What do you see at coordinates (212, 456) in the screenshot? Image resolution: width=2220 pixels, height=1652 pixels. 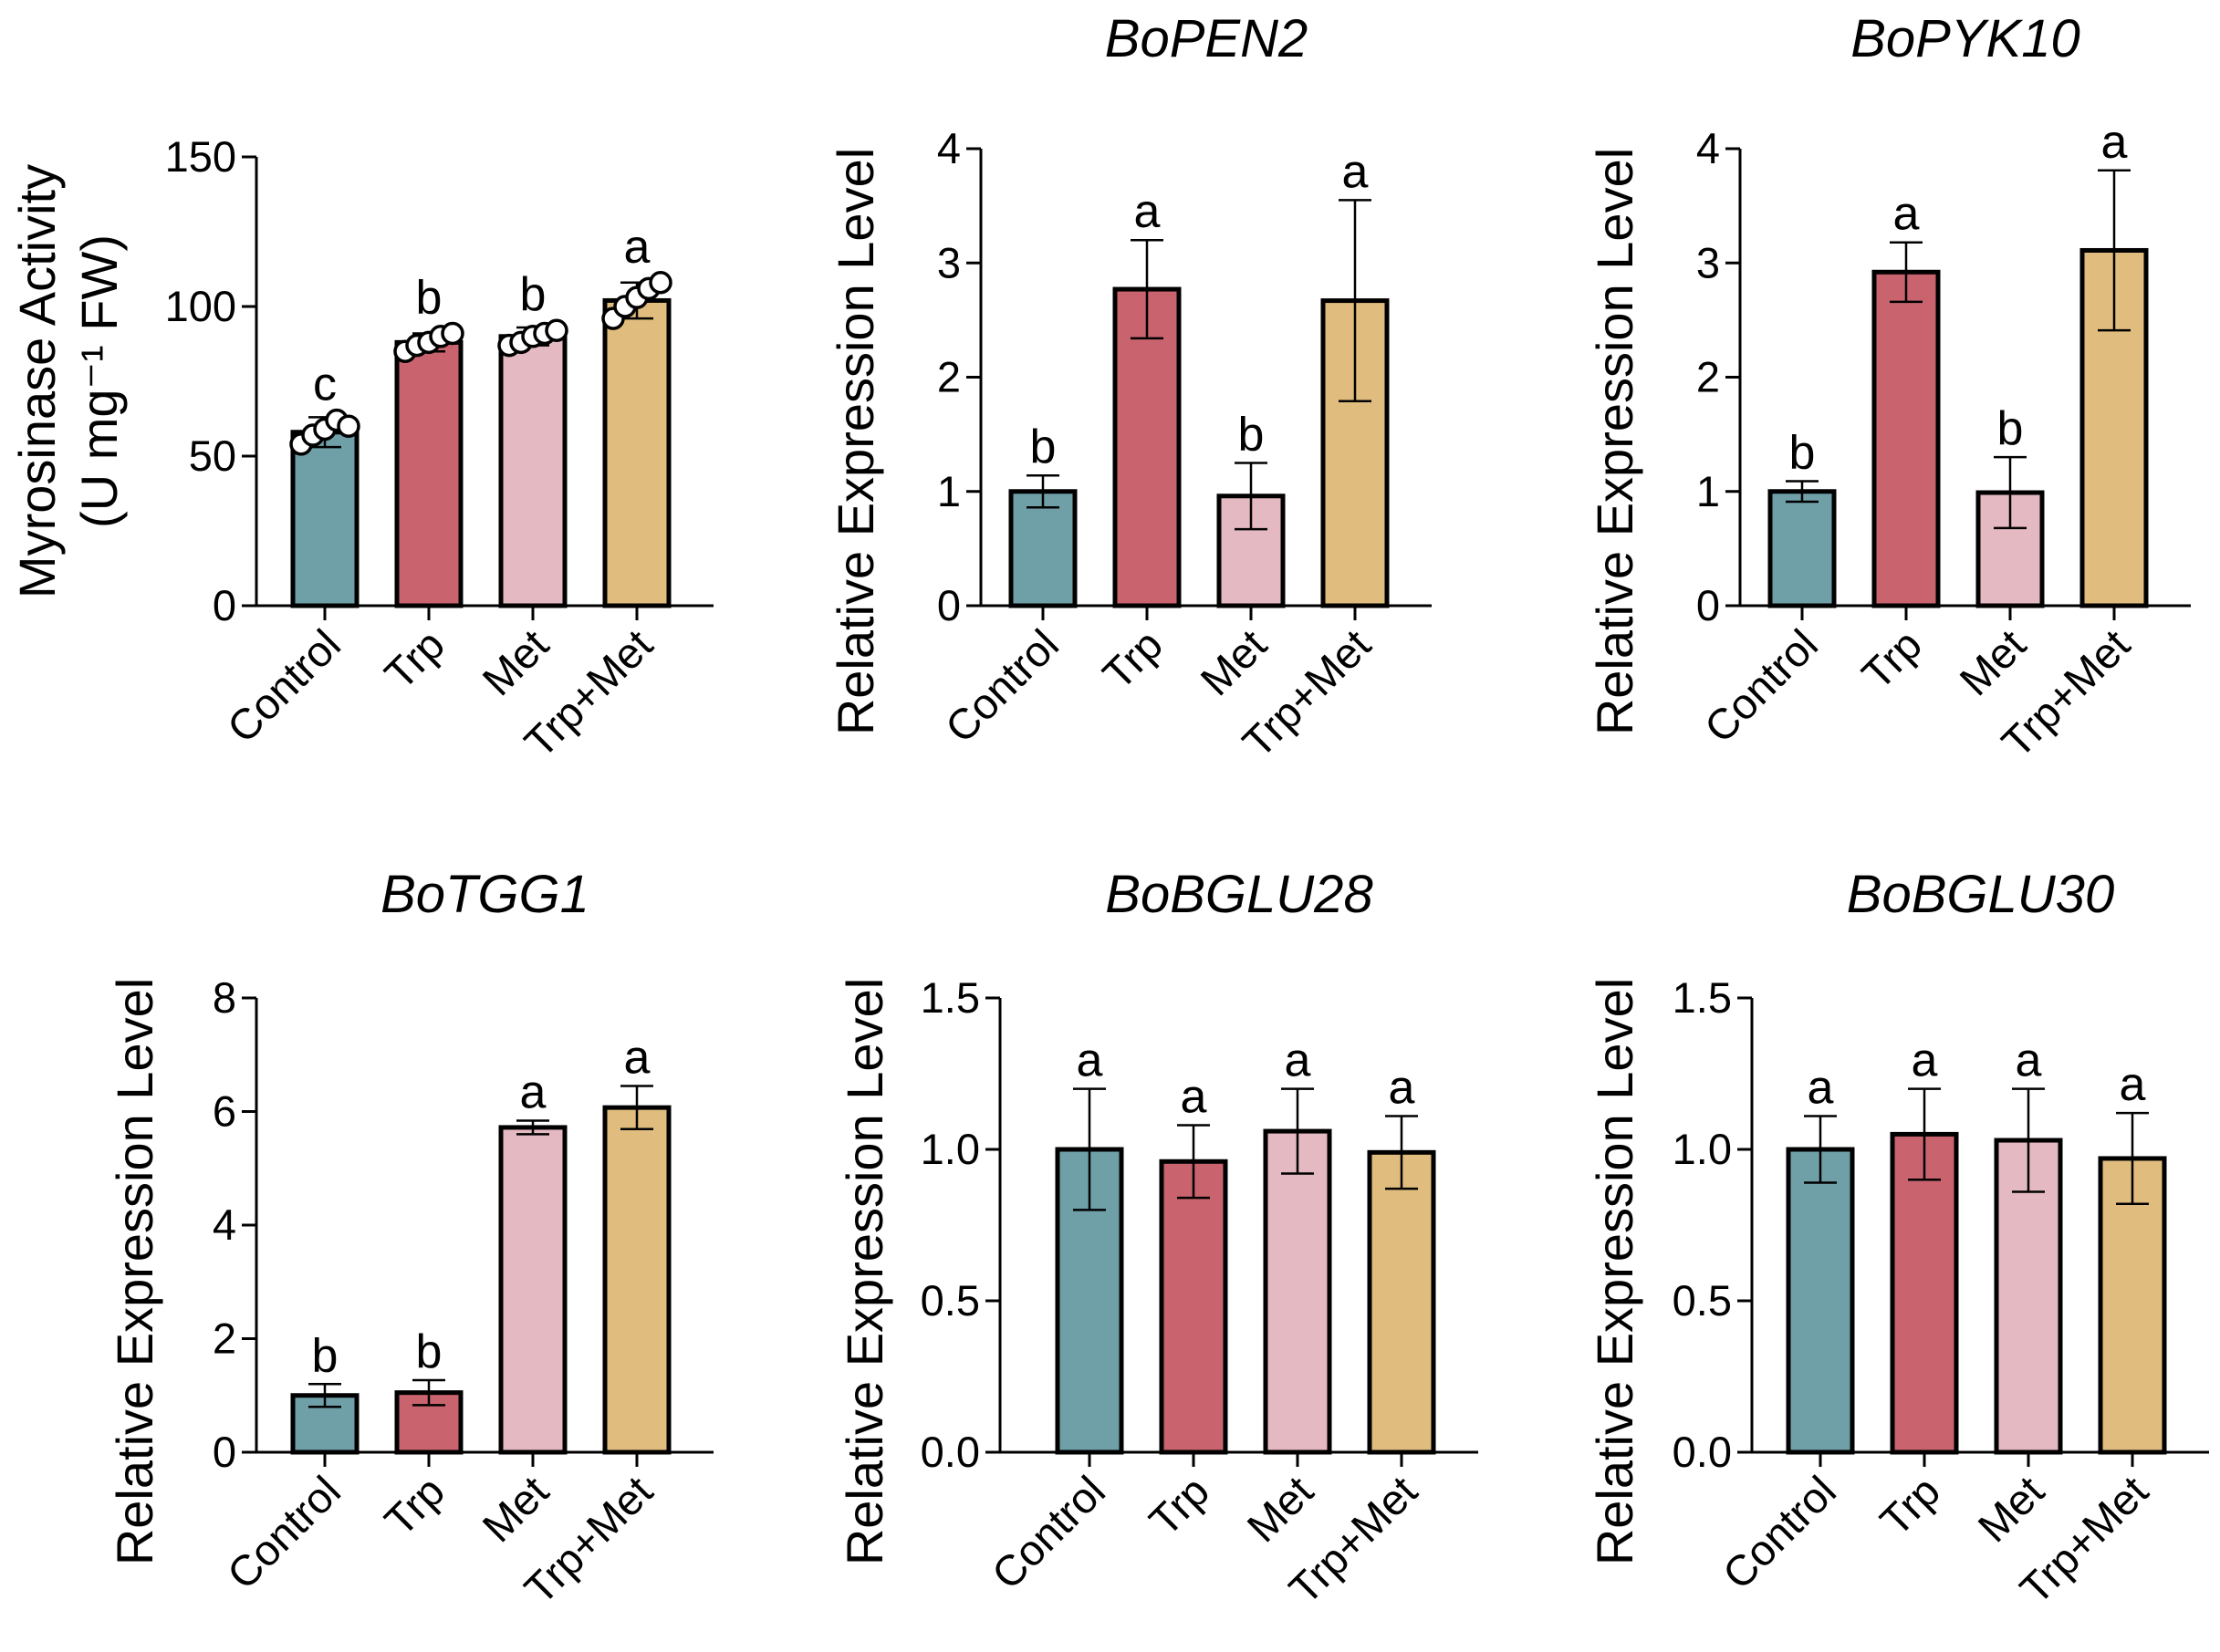 I see `y-tick-label: 50` at bounding box center [212, 456].